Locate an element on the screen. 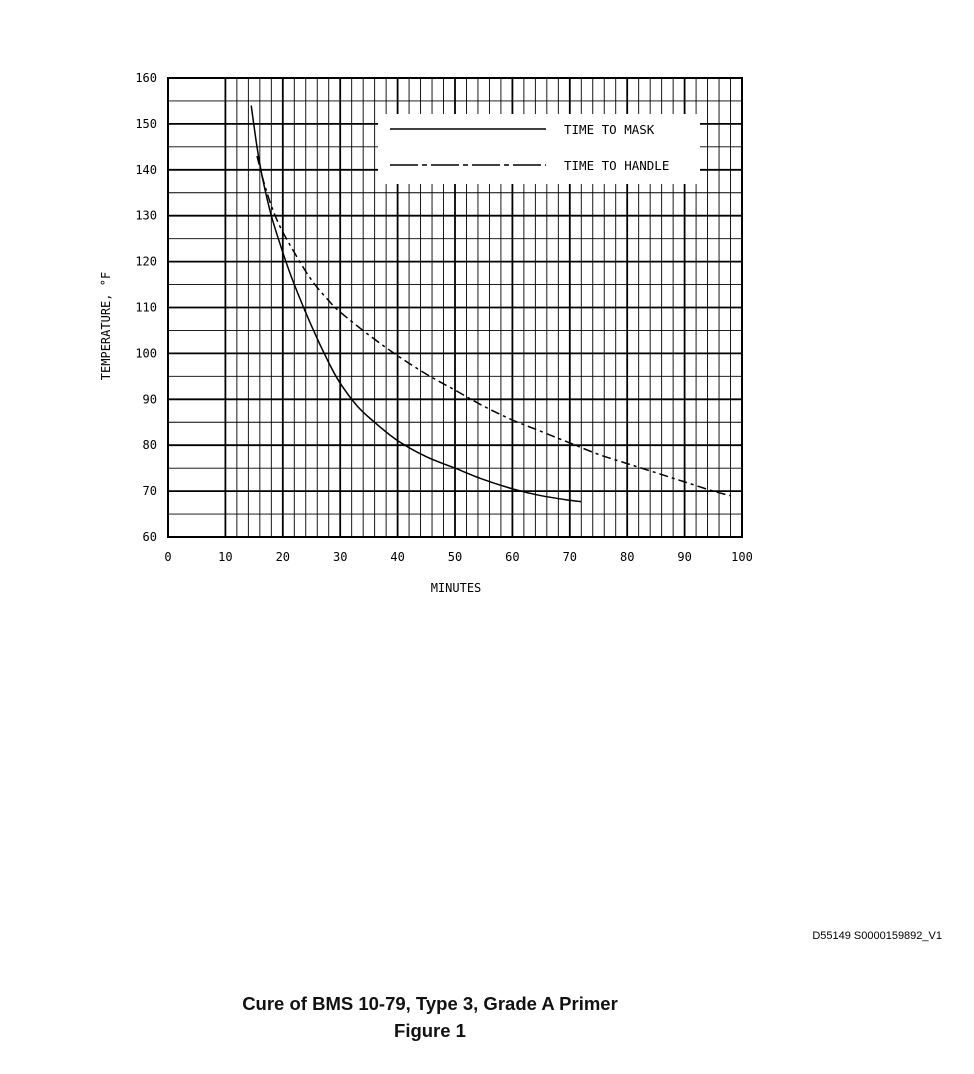 This screenshot has width=974, height=1074. y-tick-label: 120 is located at coordinates (146, 262).